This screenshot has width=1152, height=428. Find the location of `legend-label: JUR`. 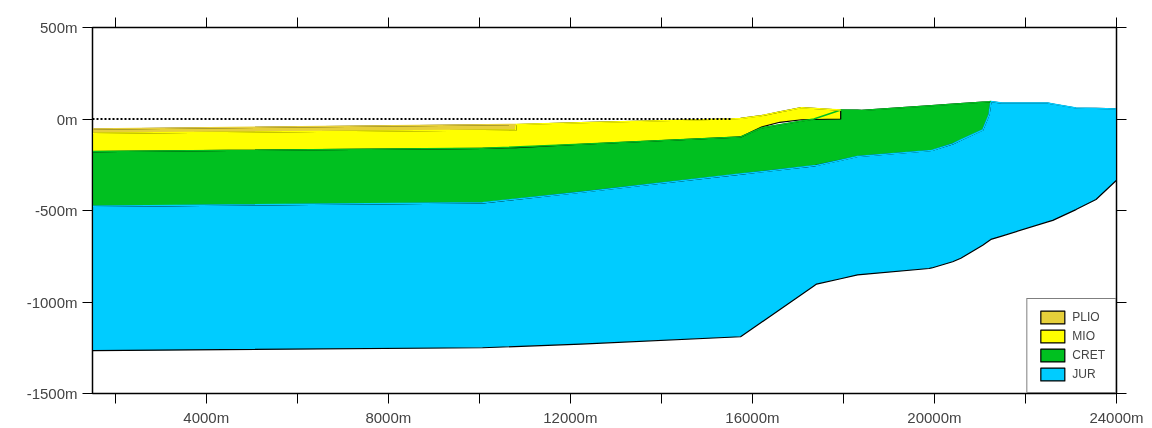

legend-label: JUR is located at coordinates (1084, 374).